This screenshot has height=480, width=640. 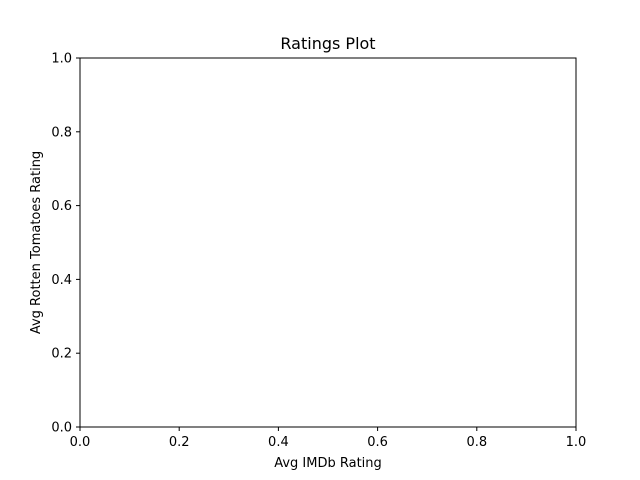 I want to click on x-tick-label: 0.2, so click(x=179, y=442).